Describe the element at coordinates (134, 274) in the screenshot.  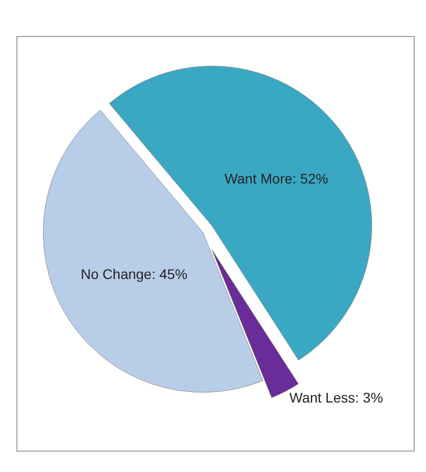
I see `slice-label: No Change: 45%` at that location.